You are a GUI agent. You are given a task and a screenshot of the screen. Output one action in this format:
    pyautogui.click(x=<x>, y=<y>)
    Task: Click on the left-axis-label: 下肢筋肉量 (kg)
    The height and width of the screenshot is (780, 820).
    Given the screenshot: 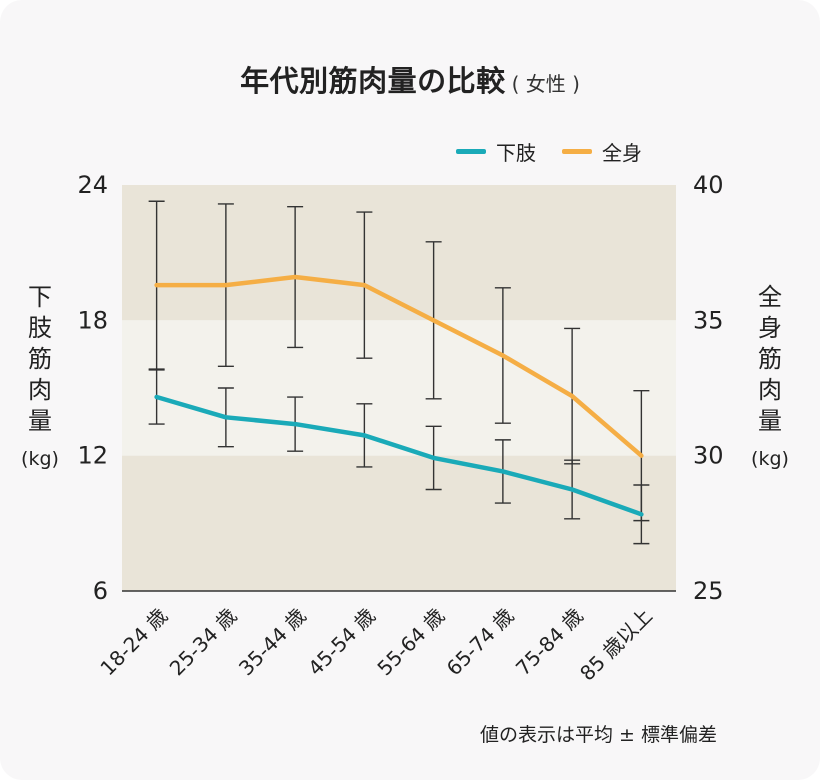 What is the action you would take?
    pyautogui.click(x=40, y=376)
    